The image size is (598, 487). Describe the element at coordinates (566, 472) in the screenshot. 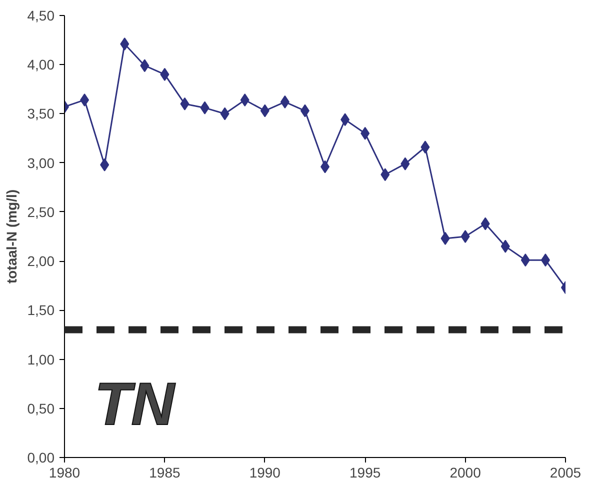

I see `x-tick-label: 2005` at that location.